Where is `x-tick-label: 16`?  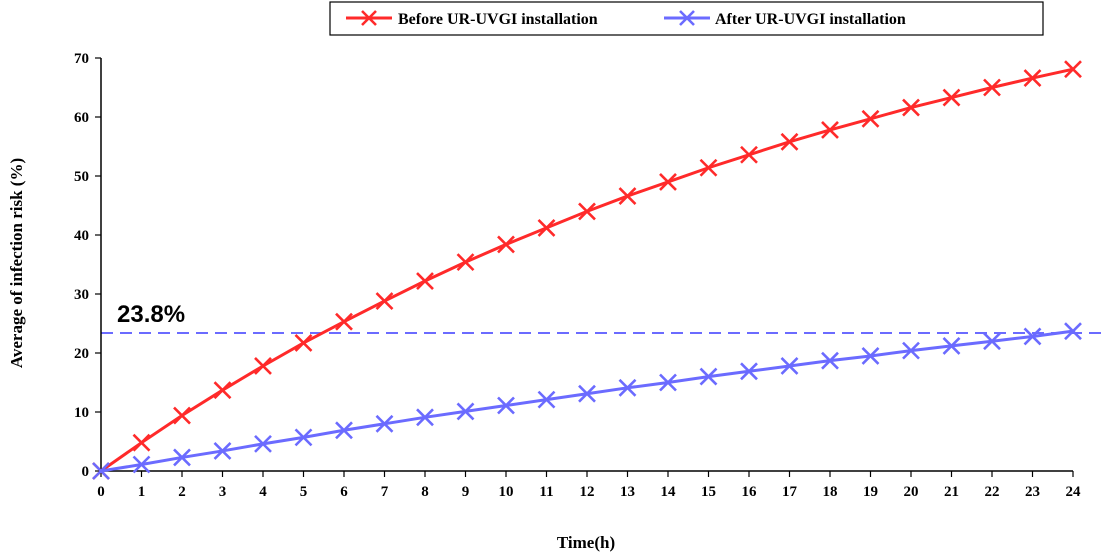 x-tick-label: 16 is located at coordinates (750, 492).